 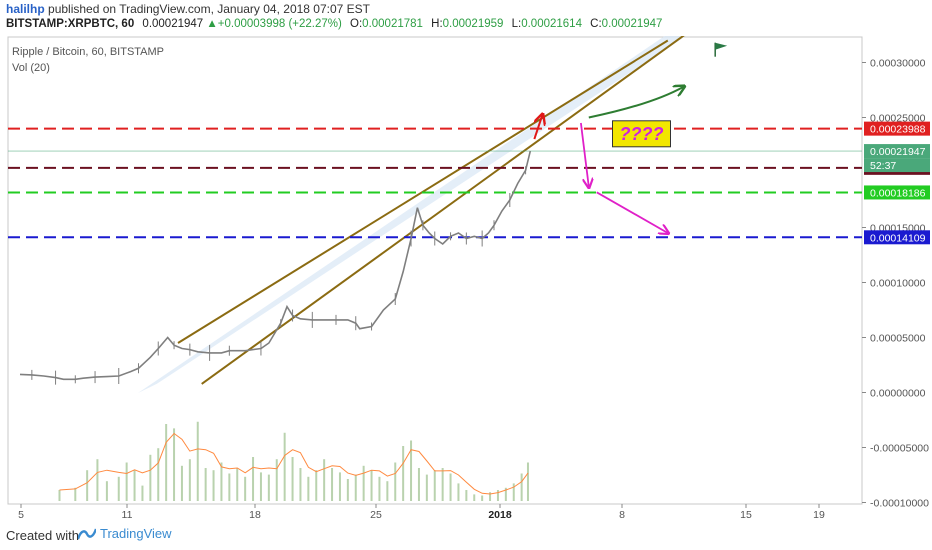 I want to click on y-tick-label: -0.00010000, so click(x=899, y=504).